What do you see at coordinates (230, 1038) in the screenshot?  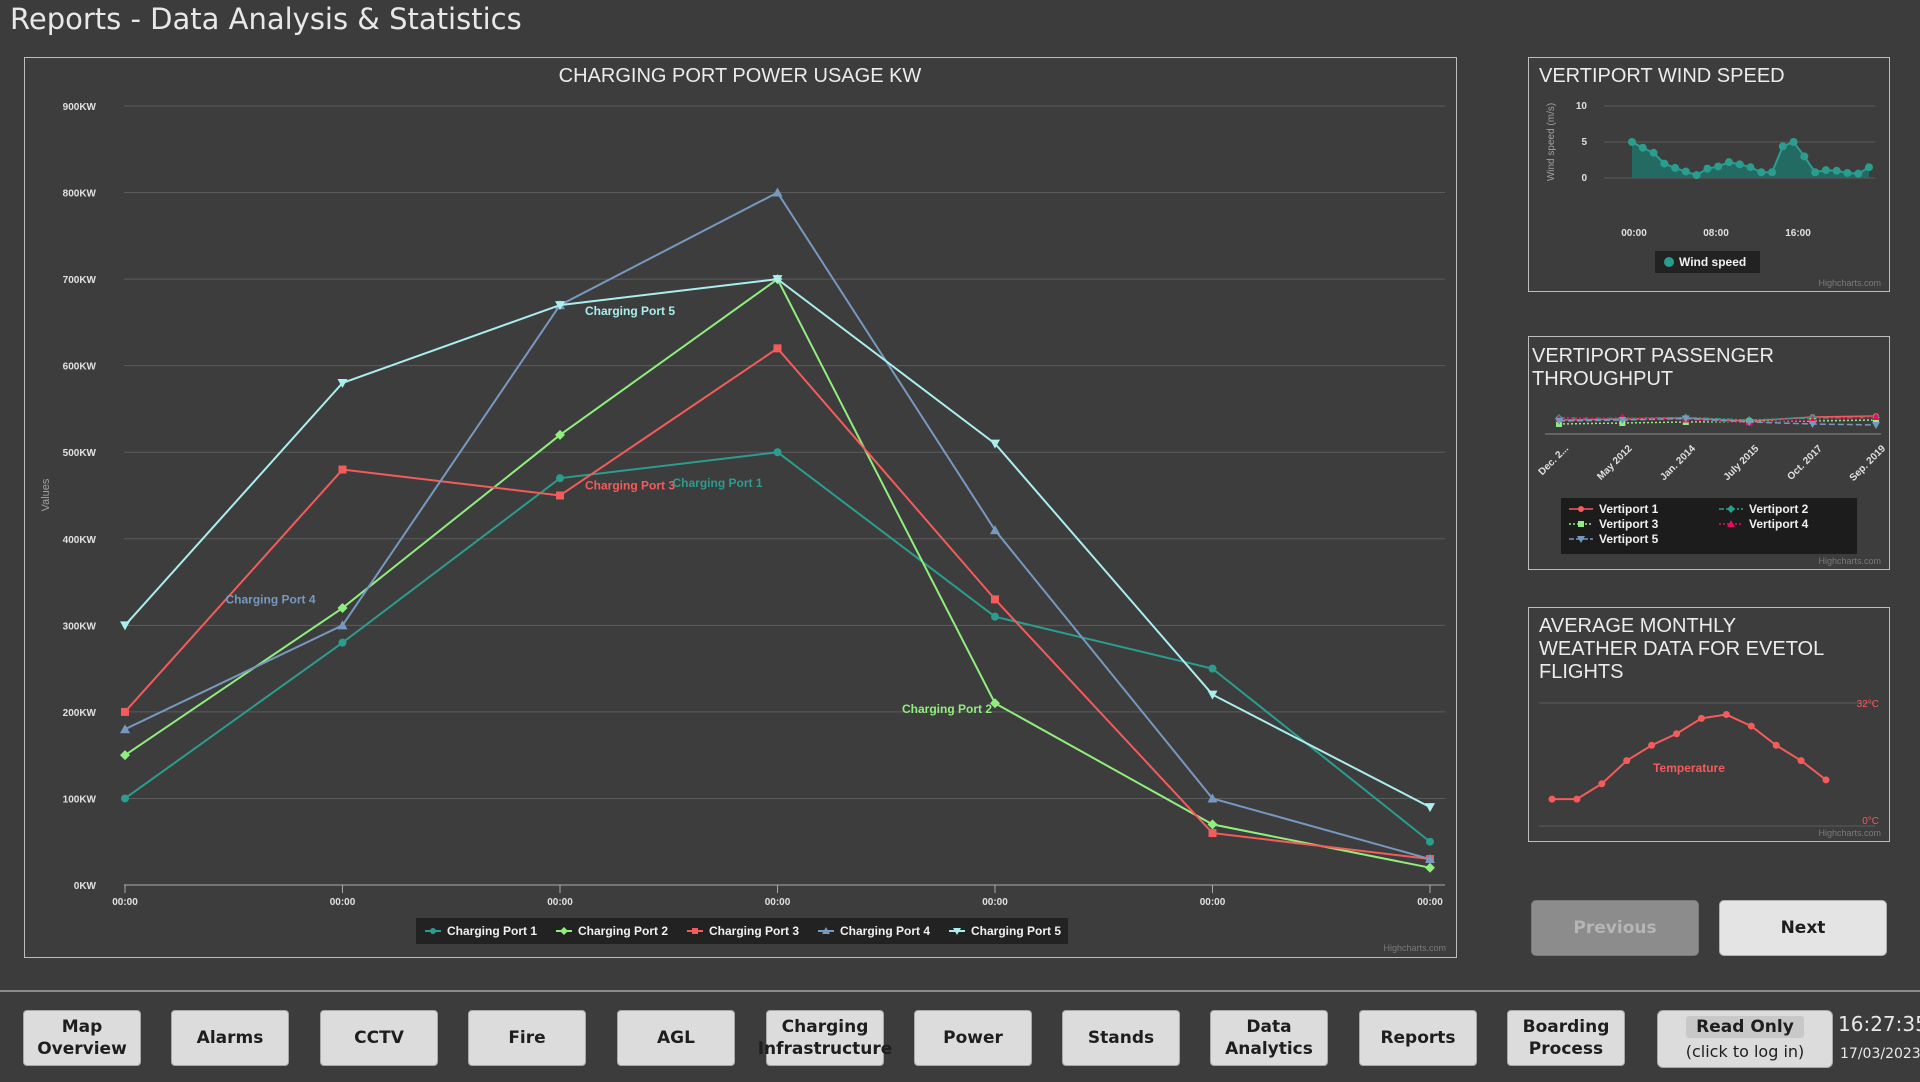 I see `nav-button-alarms: Alarms` at bounding box center [230, 1038].